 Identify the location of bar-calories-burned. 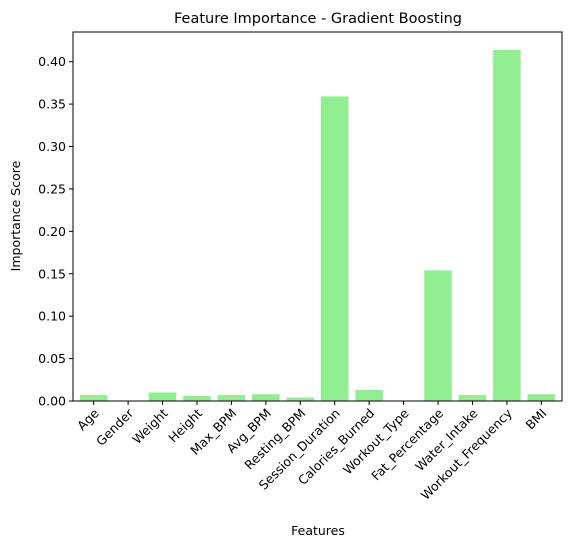
(369, 395).